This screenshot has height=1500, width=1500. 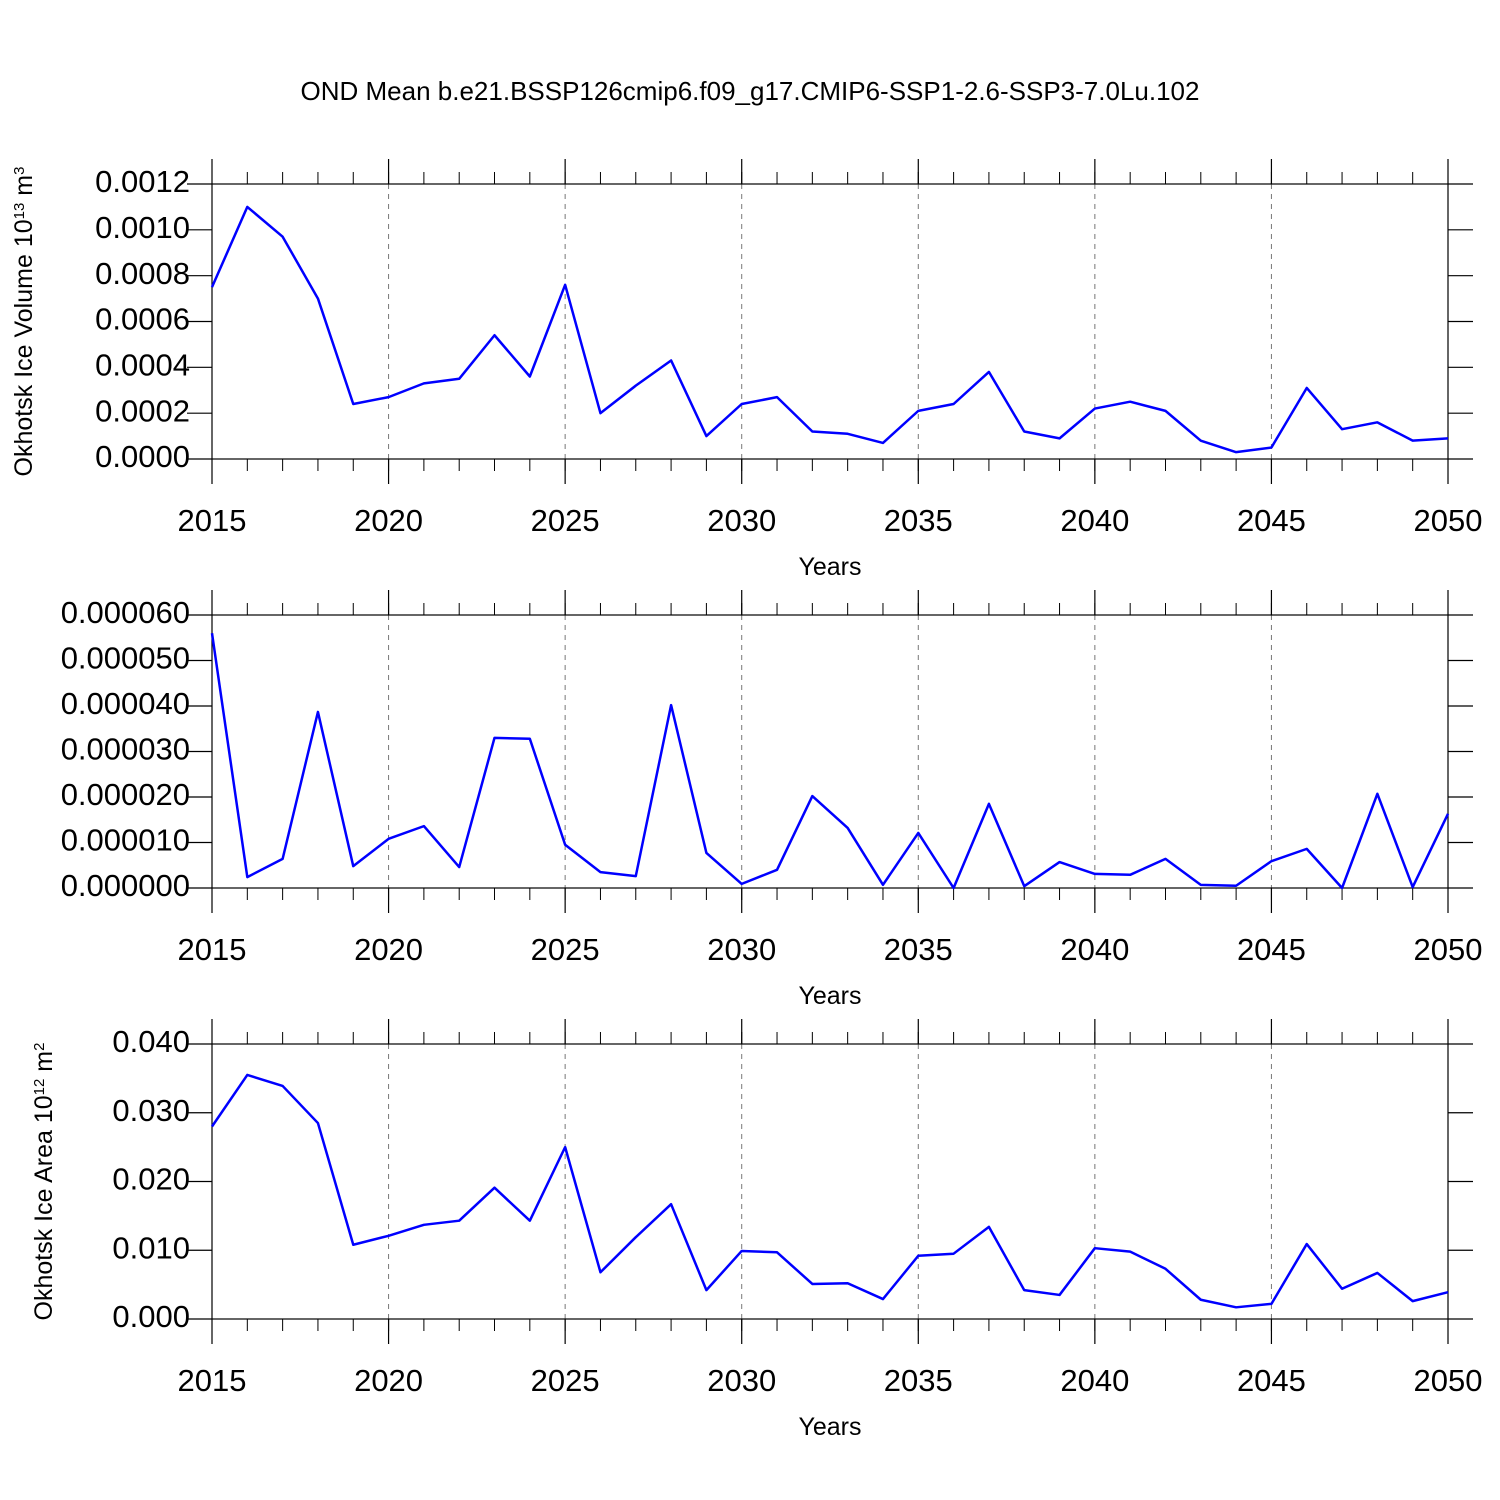 What do you see at coordinates (24, 347) in the screenshot?
I see `y-label-text: Okhotsk Ice Volume 10` at bounding box center [24, 347].